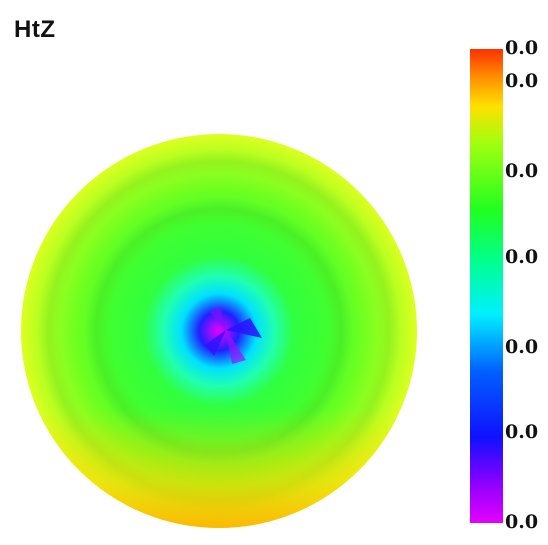 The image size is (548, 545). What do you see at coordinates (486, 286) in the screenshot?
I see `colorbar-gradient` at bounding box center [486, 286].